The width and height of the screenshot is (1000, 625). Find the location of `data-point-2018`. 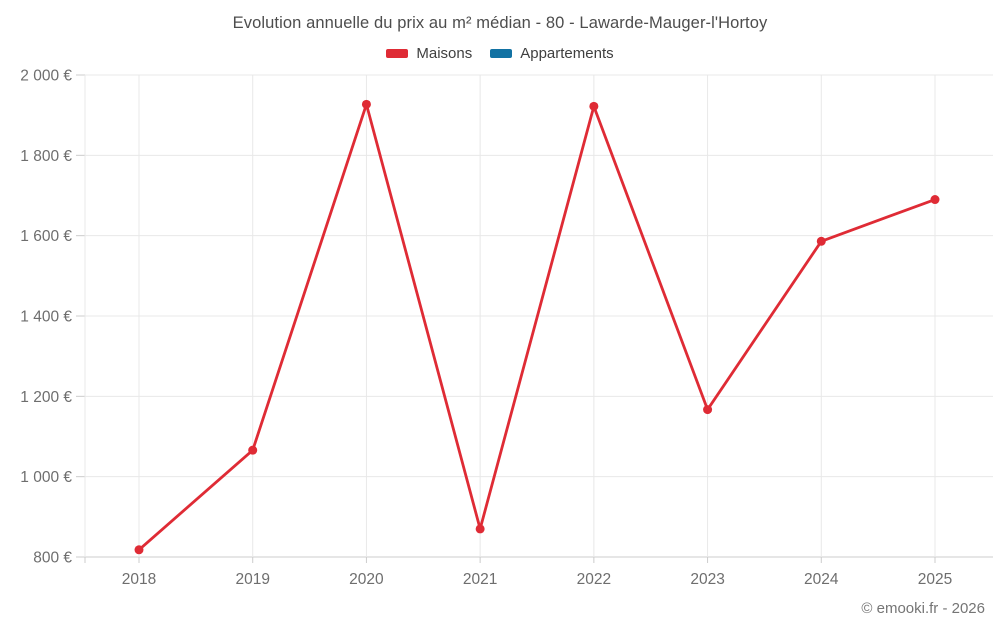

data-point-2018 is located at coordinates (139, 550).